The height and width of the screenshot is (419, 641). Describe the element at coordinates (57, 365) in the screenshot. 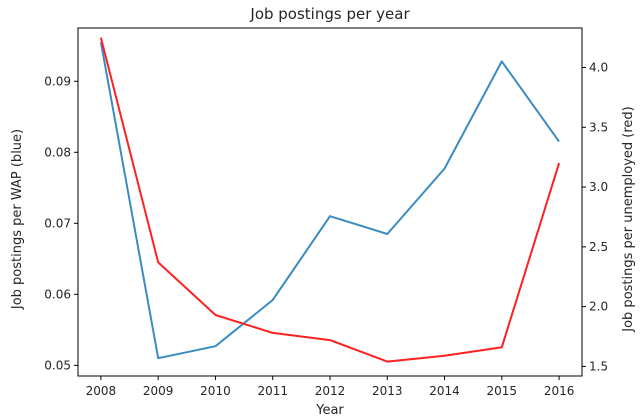

I see `left-y-tick-label: 0.05` at that location.